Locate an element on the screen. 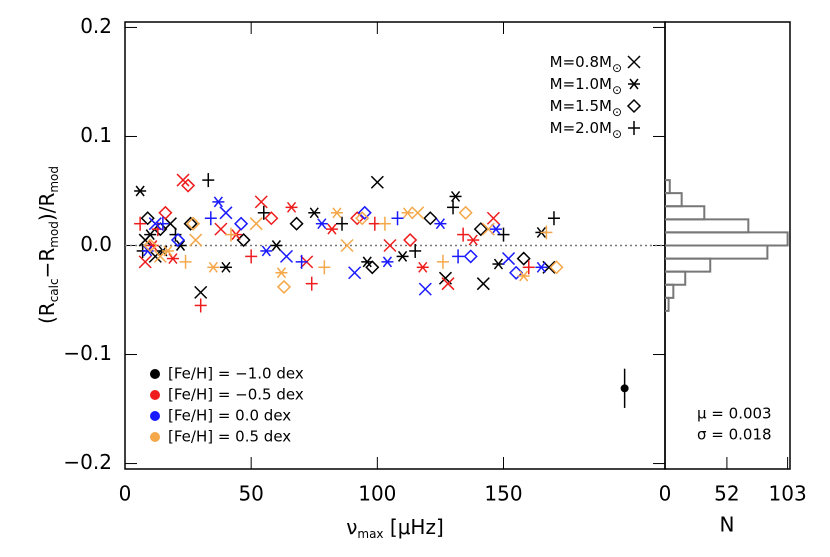 The height and width of the screenshot is (557, 830). feh-legend-label: [Fe/H] = −0.5 dex is located at coordinates (236, 395).